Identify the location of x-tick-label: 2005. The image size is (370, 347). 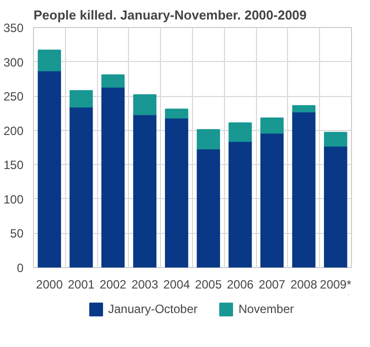
(208, 285).